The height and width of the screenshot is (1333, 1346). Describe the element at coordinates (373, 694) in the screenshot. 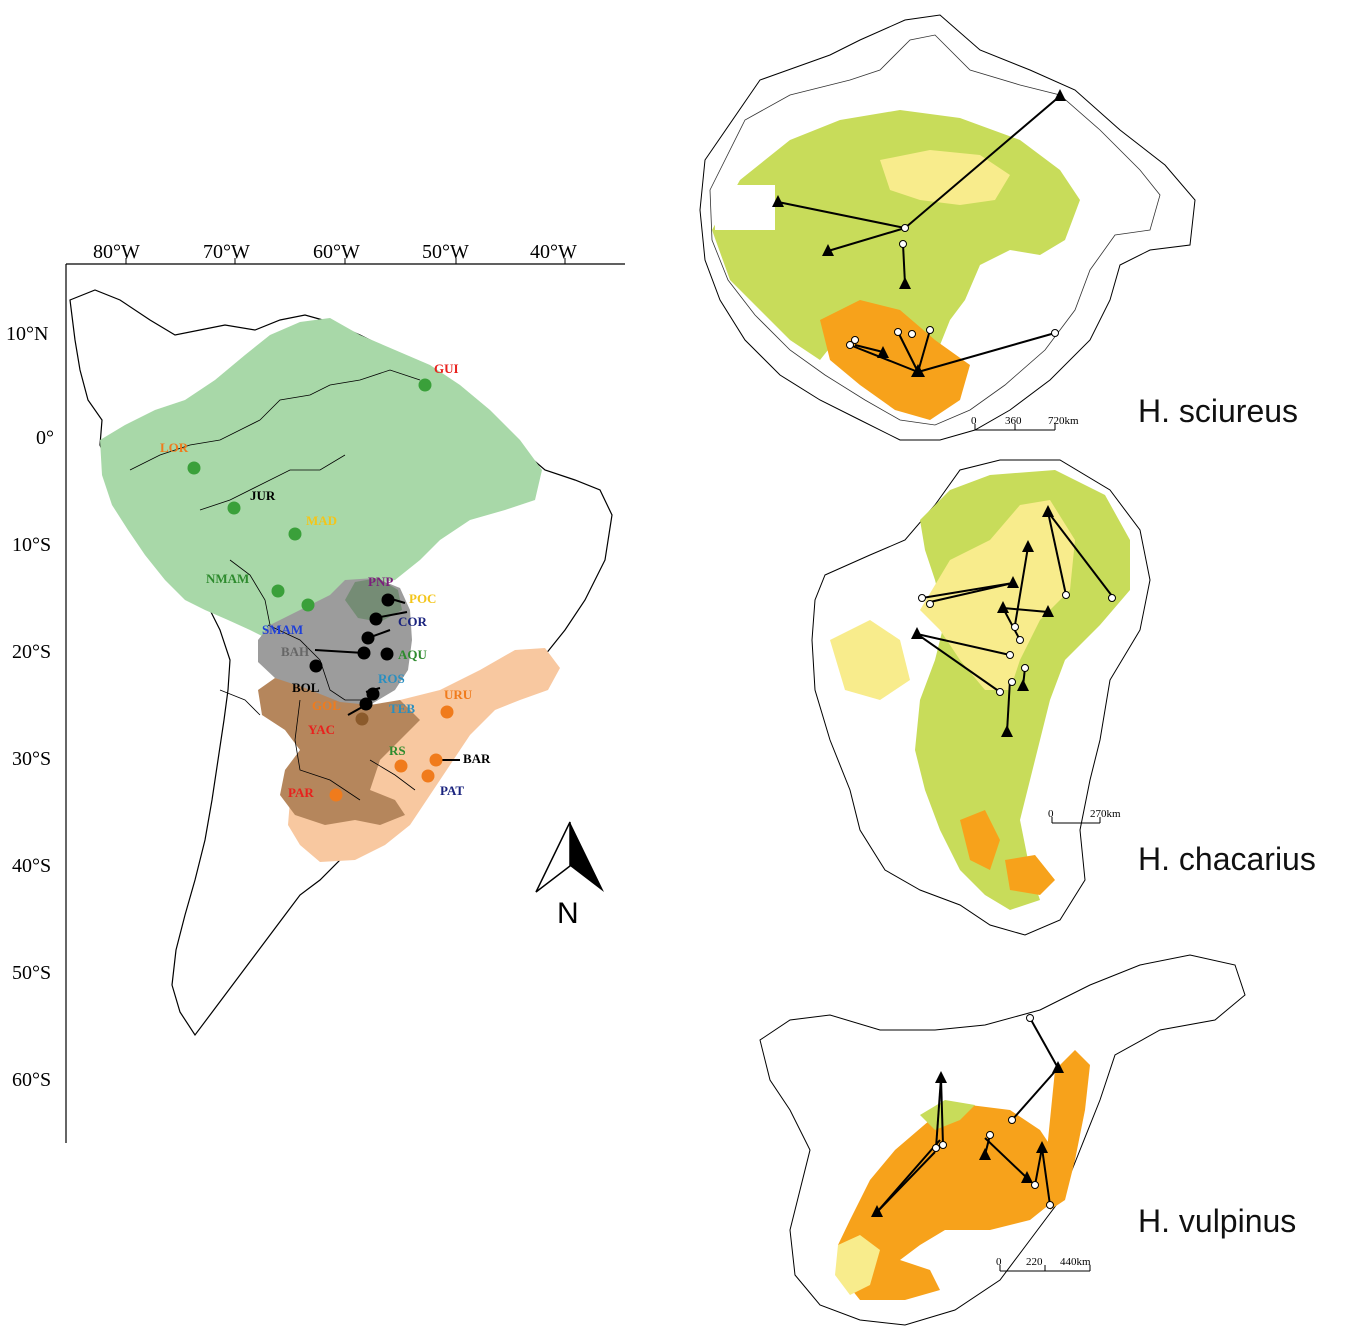

I see `site-dot-ros` at that location.